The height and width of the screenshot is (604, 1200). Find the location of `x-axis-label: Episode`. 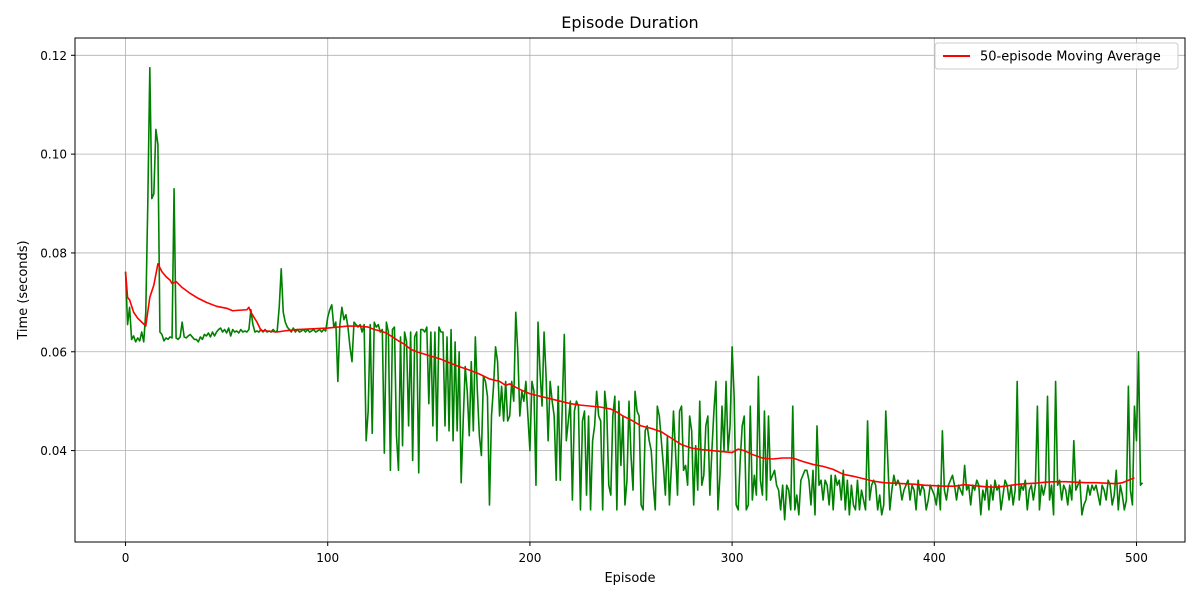

x-axis-label: Episode is located at coordinates (629, 578).